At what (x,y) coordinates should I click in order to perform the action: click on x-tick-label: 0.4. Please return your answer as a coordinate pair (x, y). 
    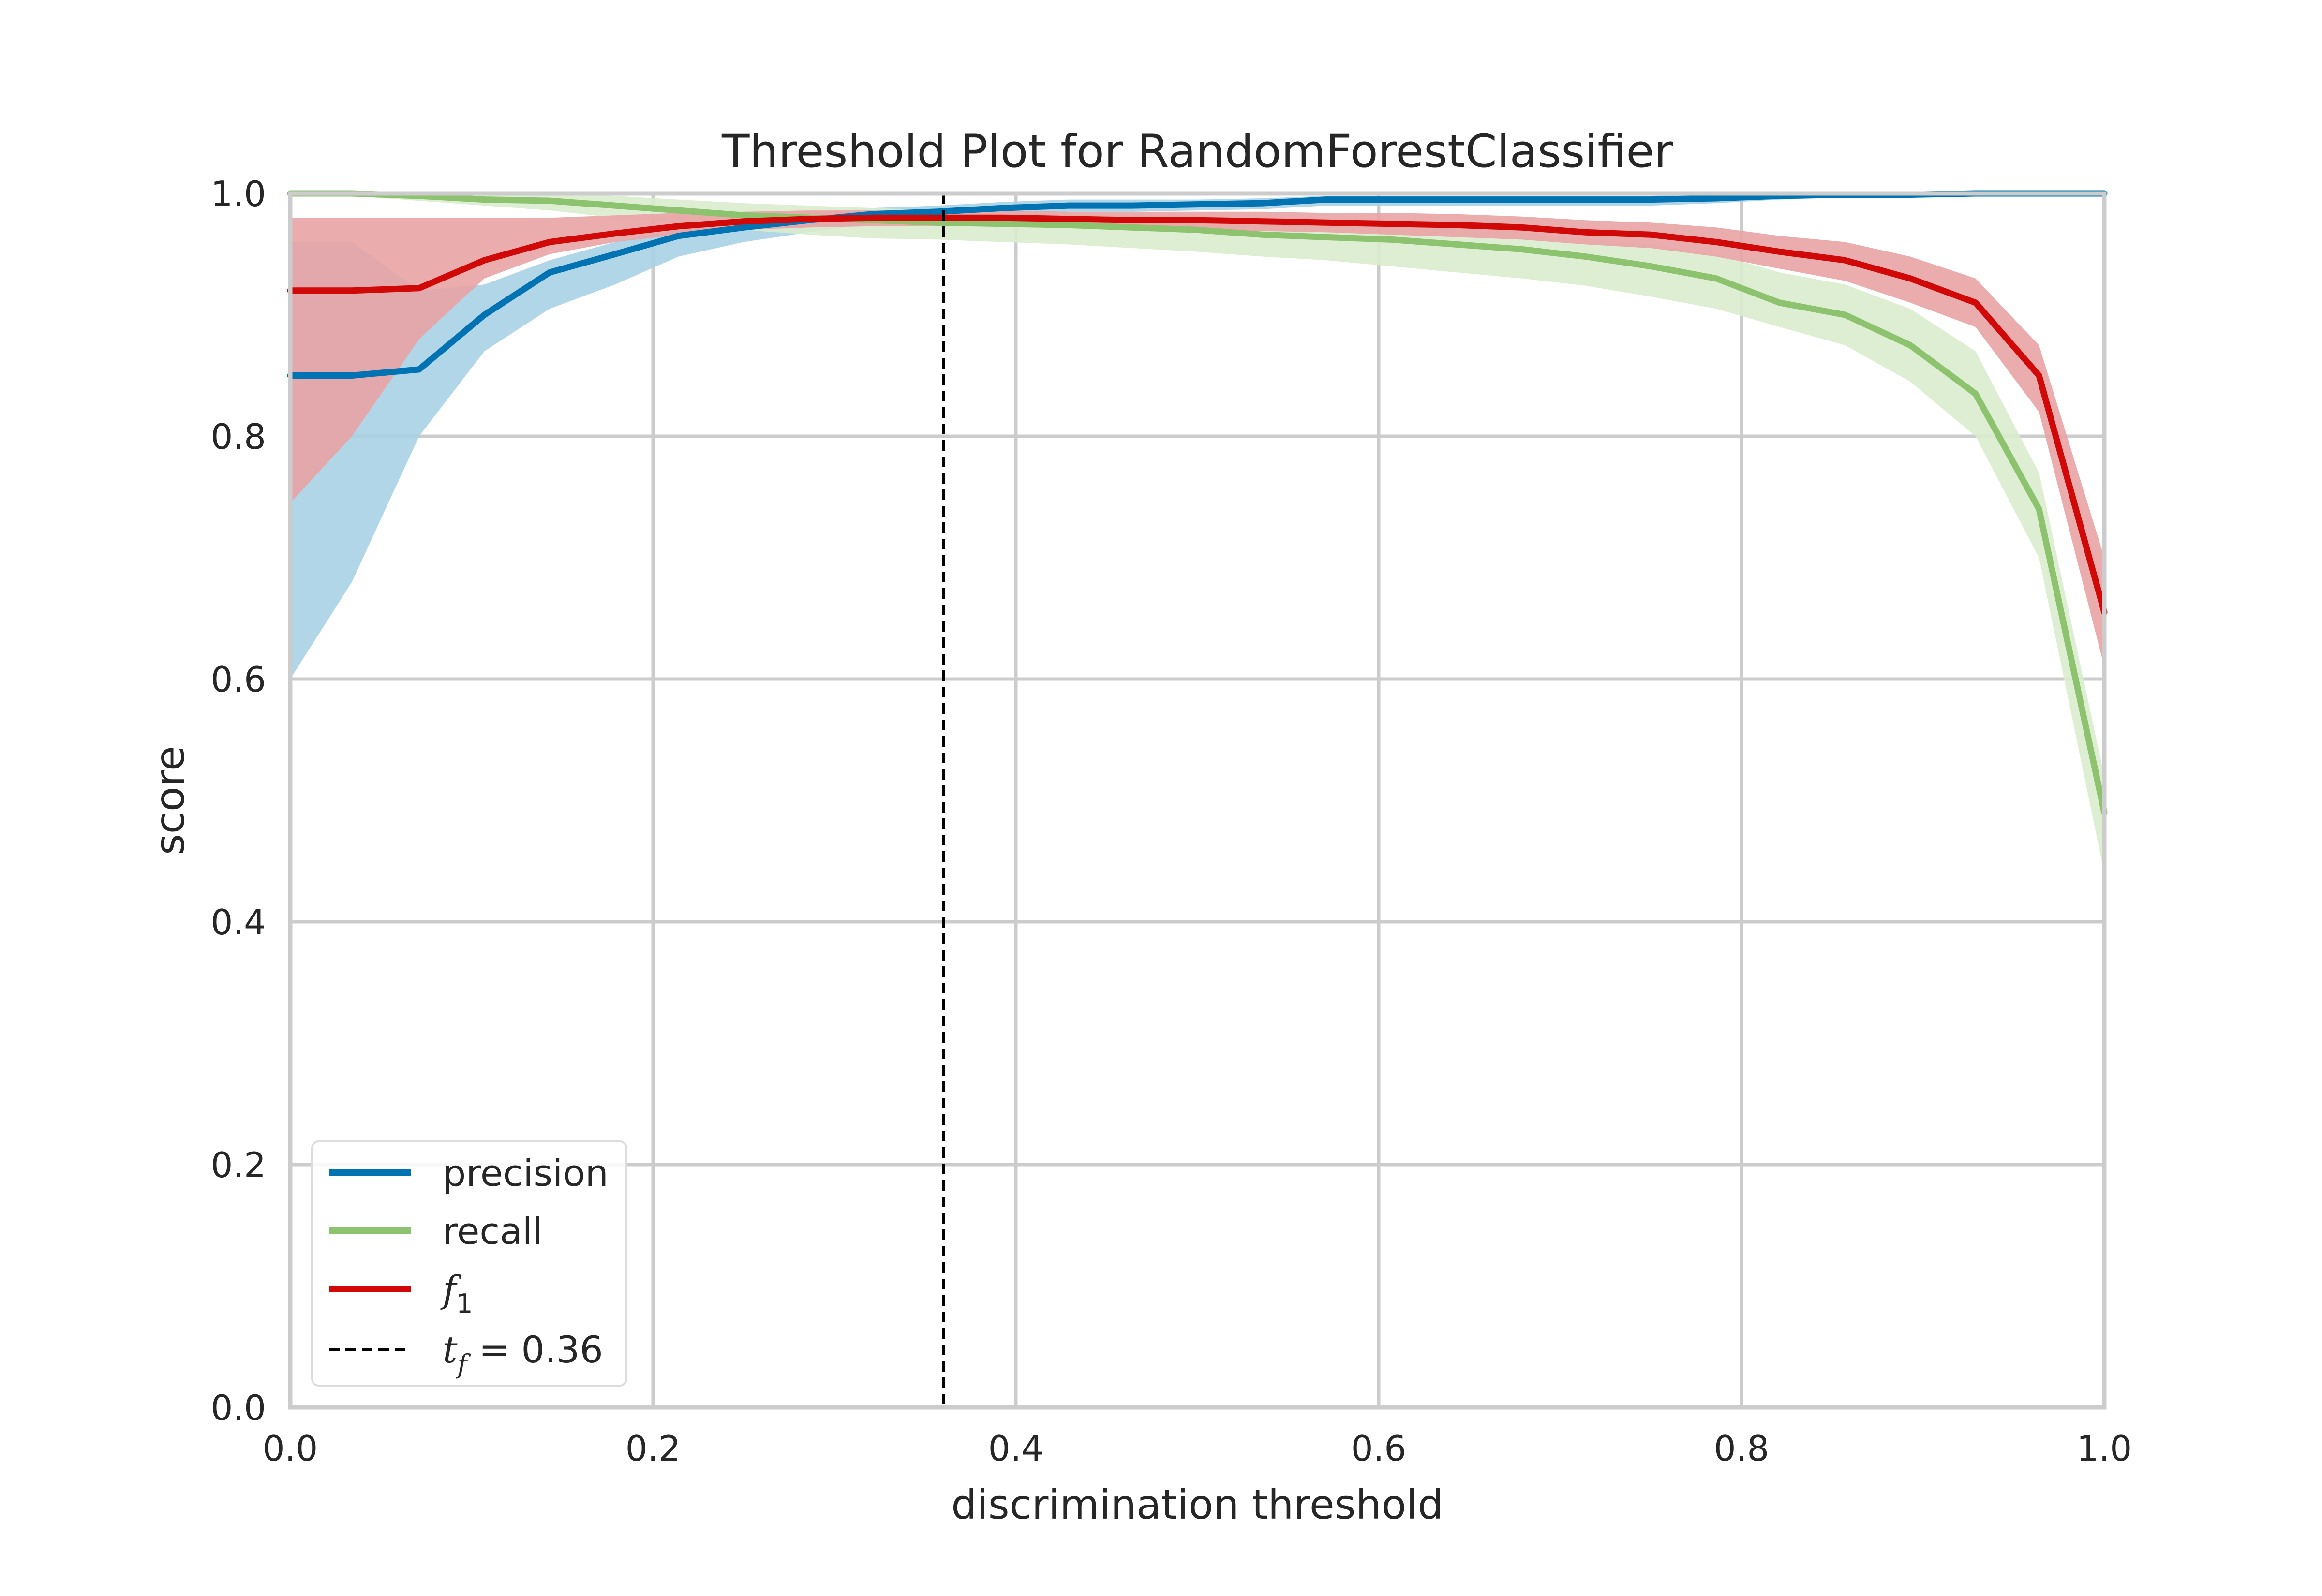
    Looking at the image, I should click on (1016, 1448).